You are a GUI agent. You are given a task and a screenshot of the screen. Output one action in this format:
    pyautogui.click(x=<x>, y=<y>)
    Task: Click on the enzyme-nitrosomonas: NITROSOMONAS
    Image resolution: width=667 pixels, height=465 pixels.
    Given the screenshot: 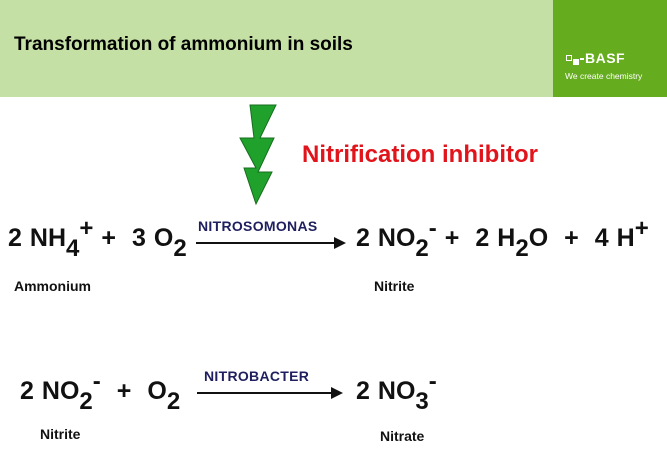 What is the action you would take?
    pyautogui.click(x=258, y=226)
    